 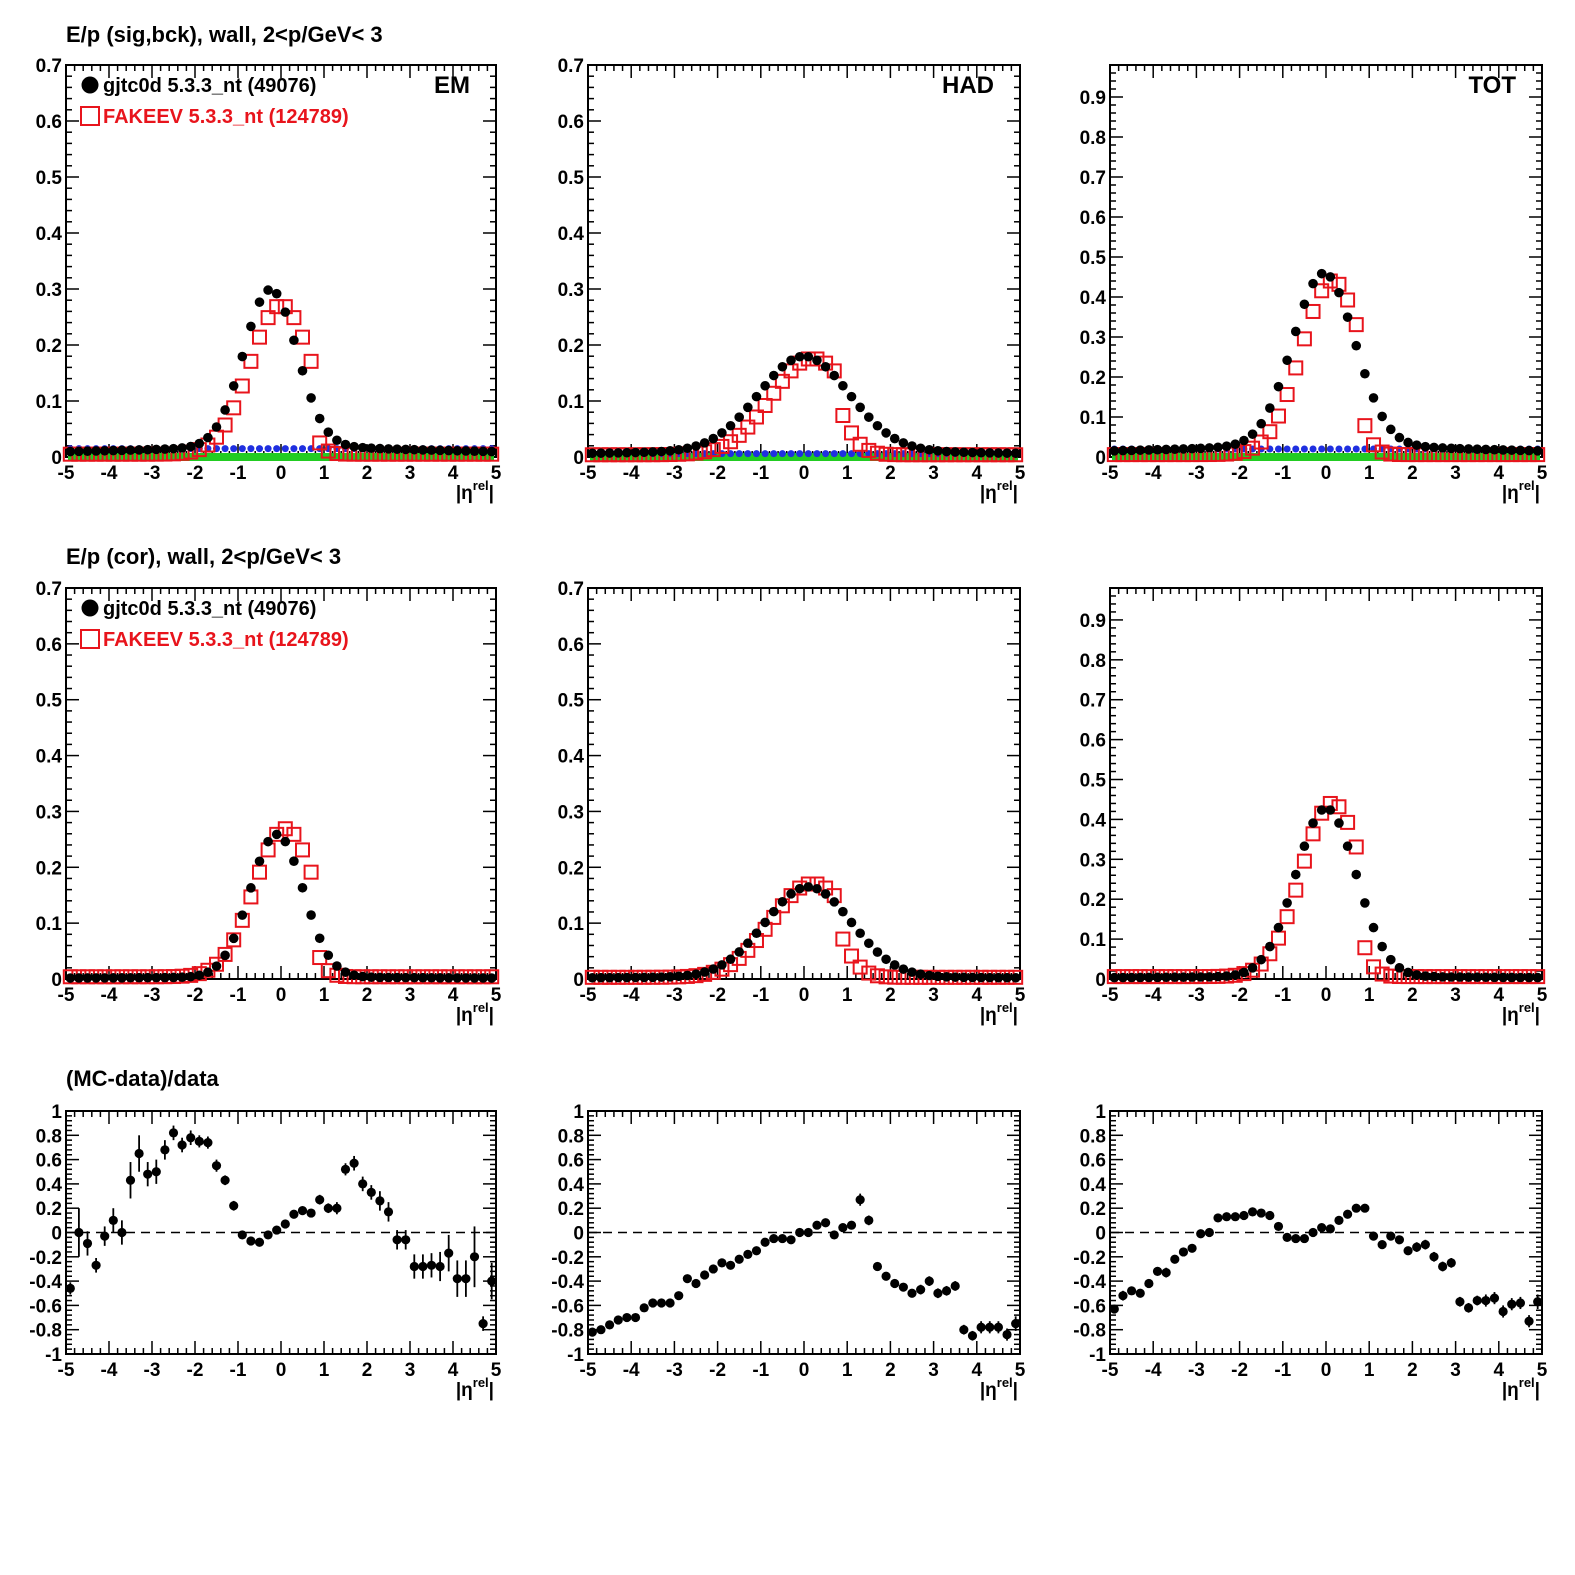 I want to click on x-tick-label: -5, so click(x=588, y=995).